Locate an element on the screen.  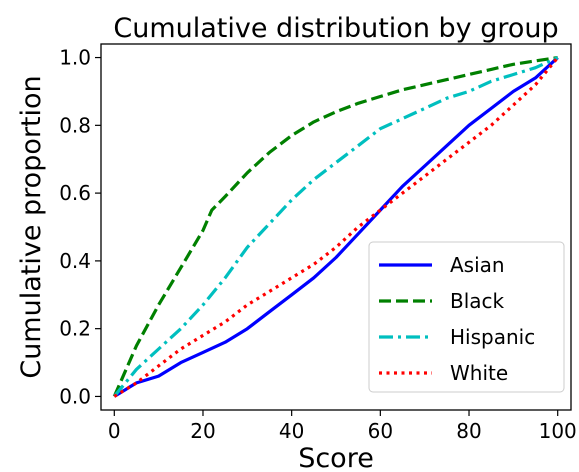
legend-label-black: Black is located at coordinates (477, 301).